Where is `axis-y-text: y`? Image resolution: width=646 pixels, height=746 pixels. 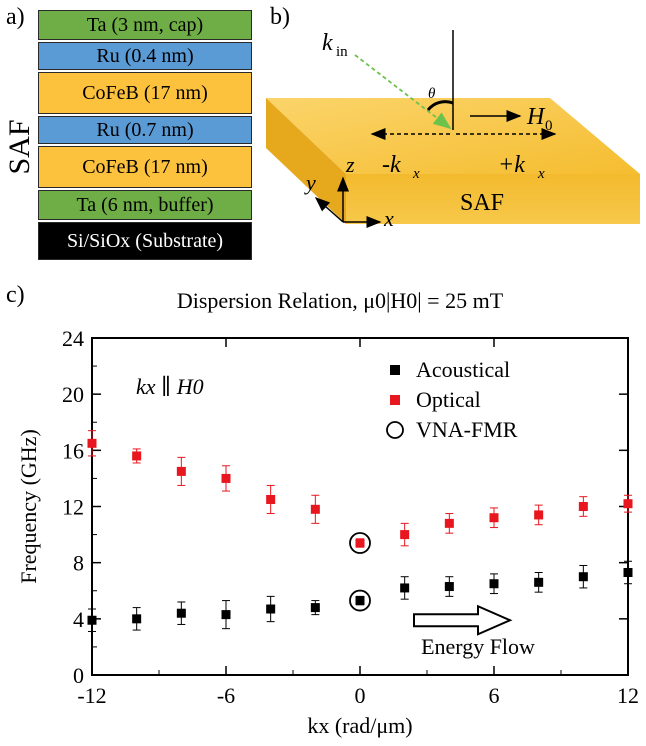
axis-y-text: y is located at coordinates (310, 182).